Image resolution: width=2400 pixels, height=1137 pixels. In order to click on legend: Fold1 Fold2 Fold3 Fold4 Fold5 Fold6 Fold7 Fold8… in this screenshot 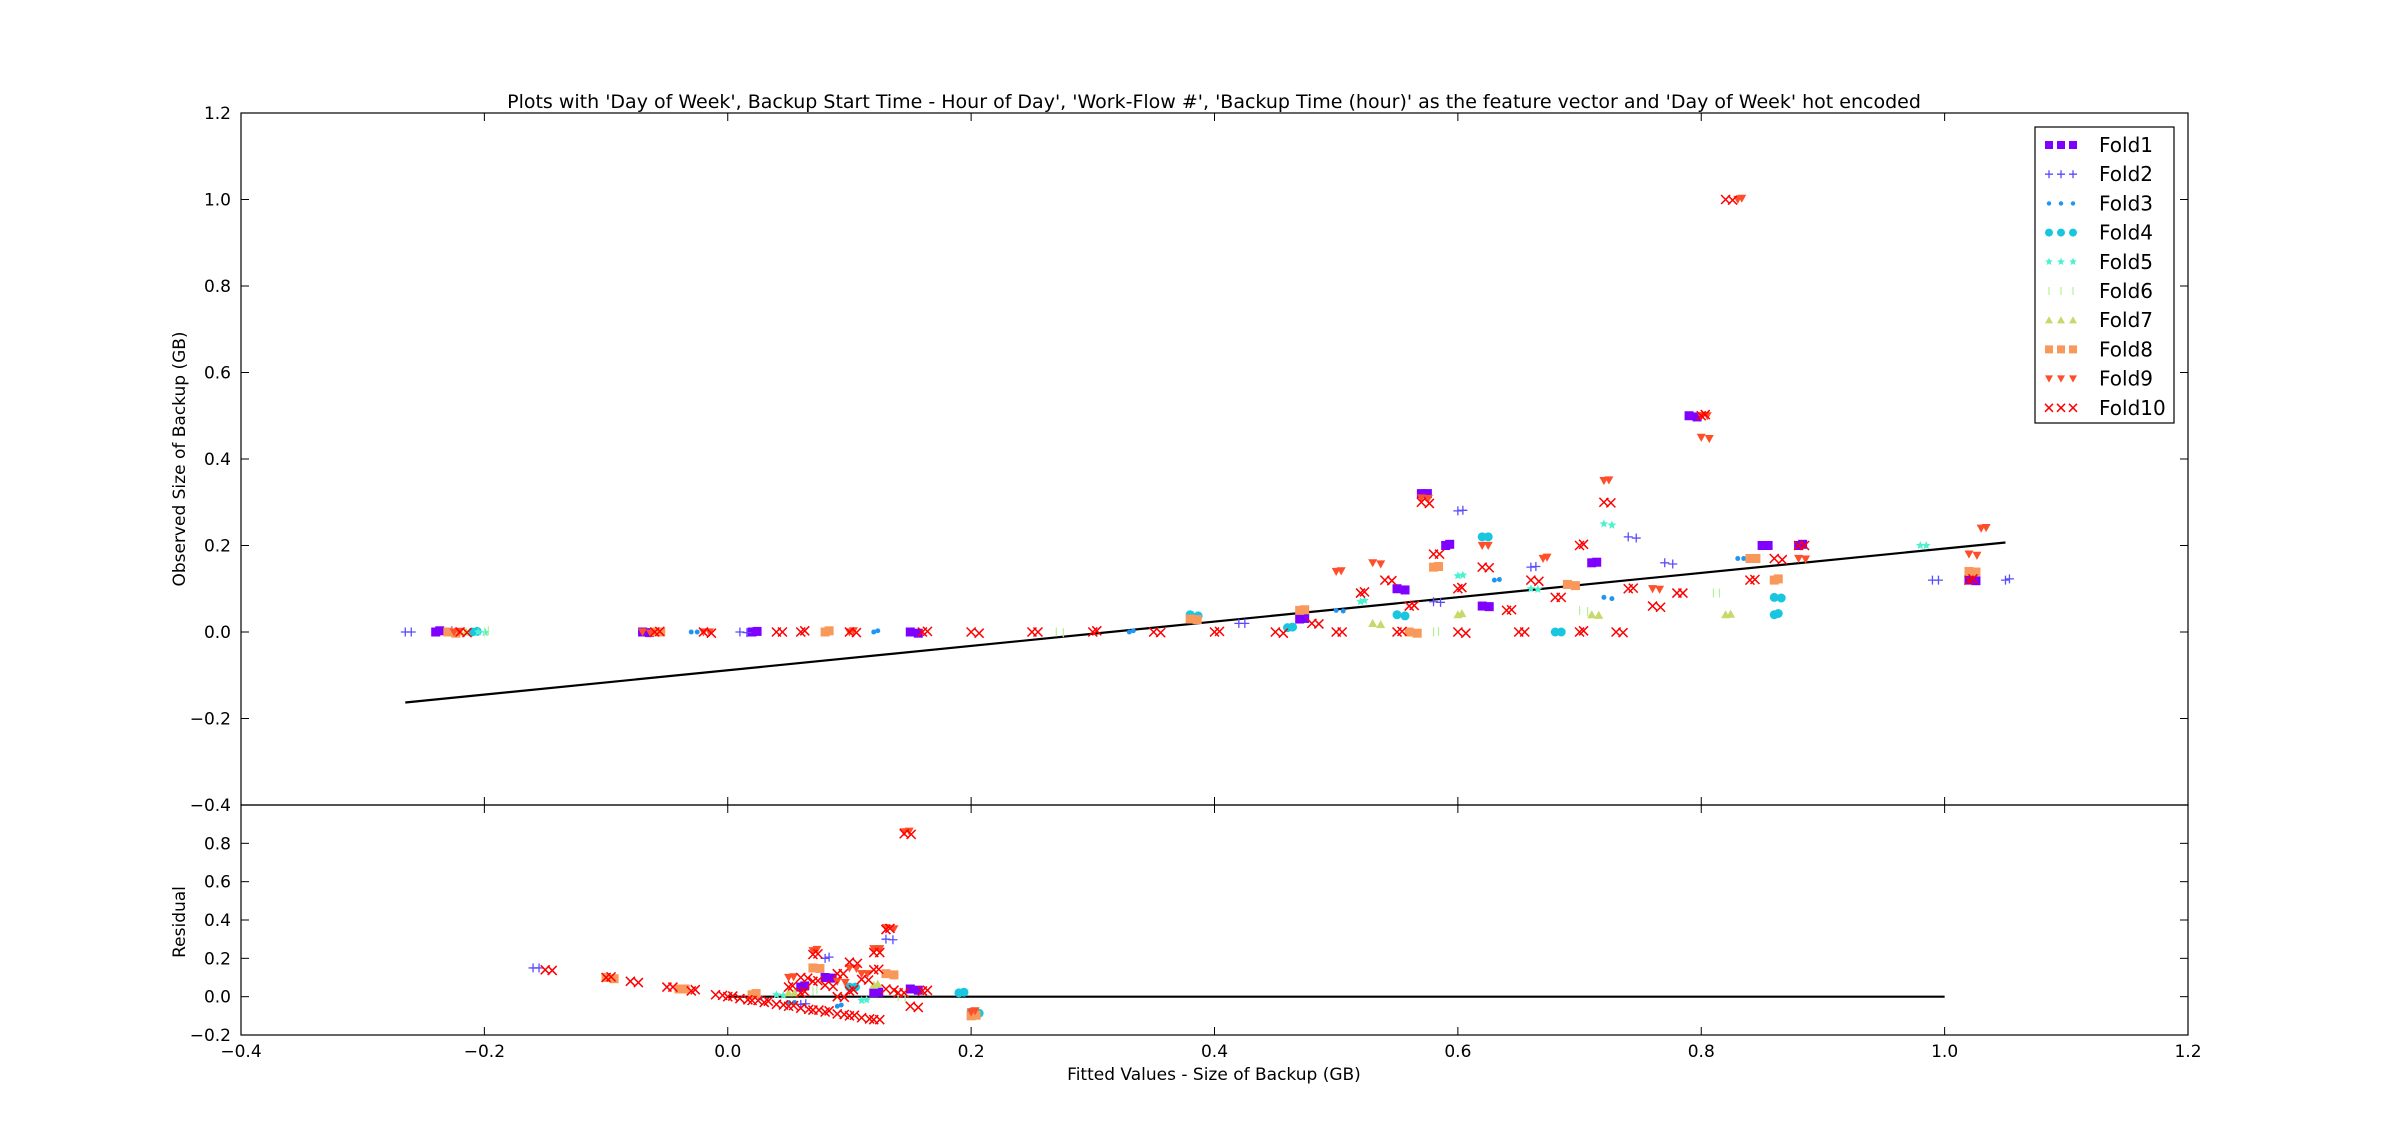, I will do `click(2104, 275)`.